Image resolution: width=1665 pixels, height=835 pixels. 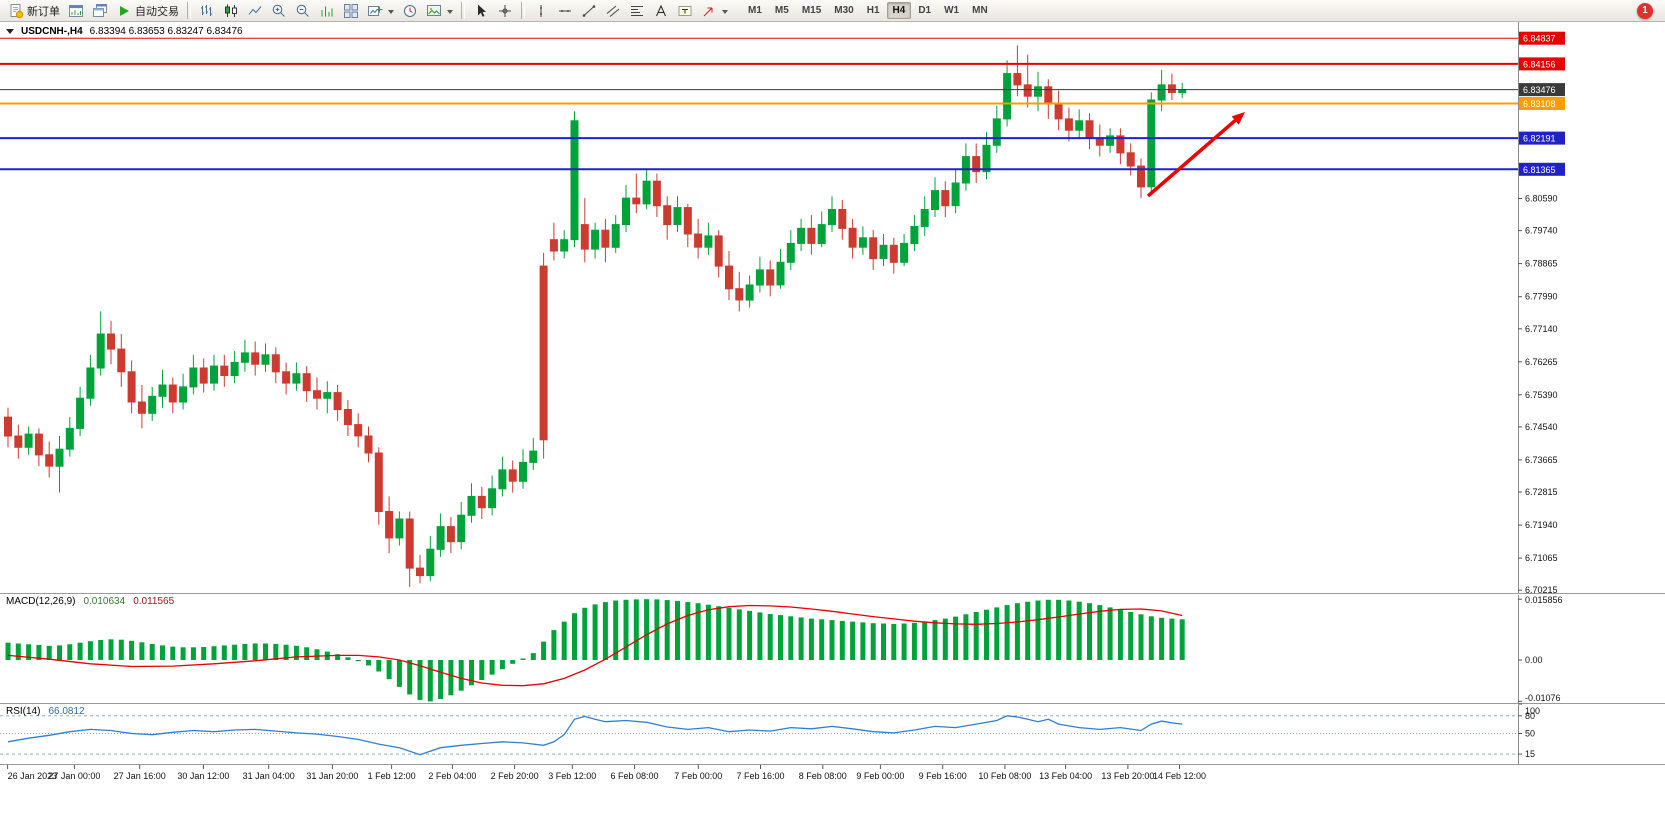 What do you see at coordinates (832, 11) in the screenshot?
I see `main-toolbar: 新订单 自动交易` at bounding box center [832, 11].